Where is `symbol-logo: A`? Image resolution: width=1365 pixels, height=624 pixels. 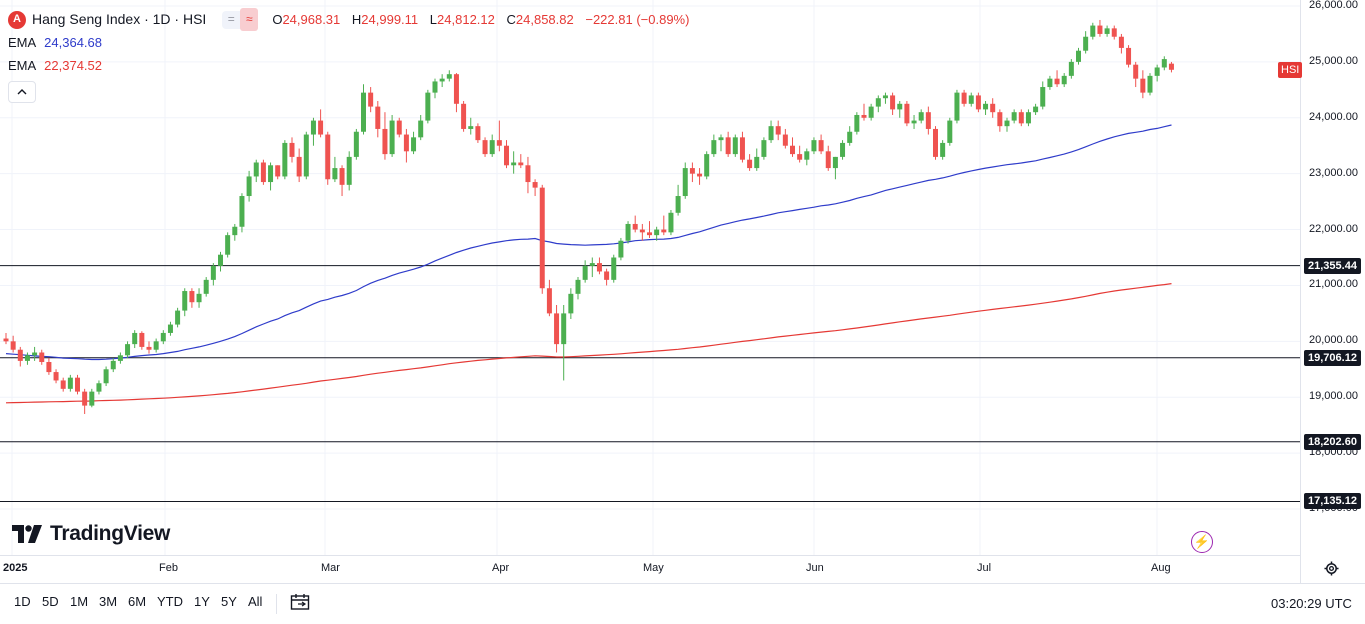 symbol-logo: A is located at coordinates (17, 19).